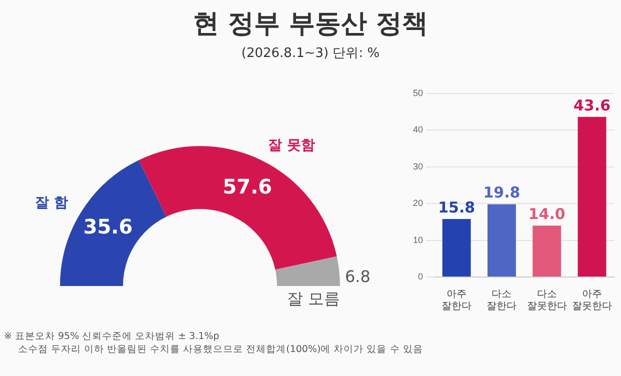 The image size is (621, 376). Describe the element at coordinates (547, 213) in the screenshot. I see `data-label: 14.0` at that location.